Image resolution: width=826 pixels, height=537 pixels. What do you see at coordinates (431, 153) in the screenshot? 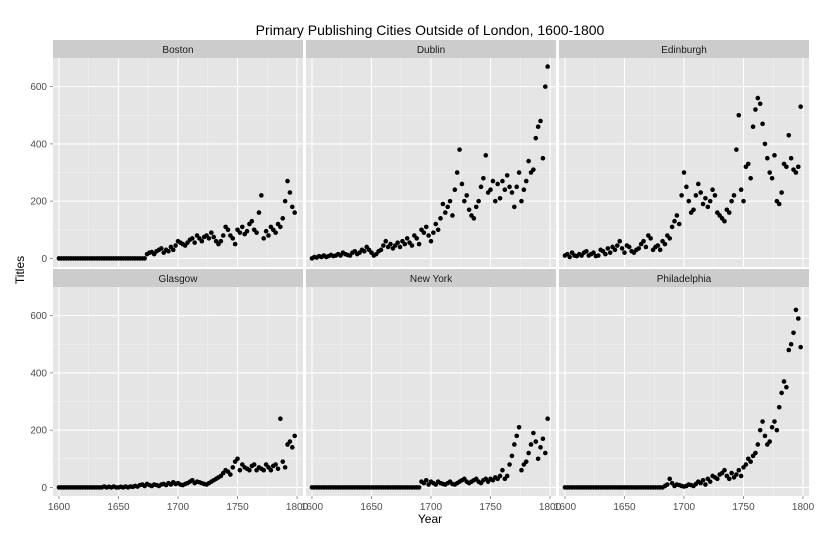
I see `panel-dublin: Dublin` at bounding box center [431, 153].